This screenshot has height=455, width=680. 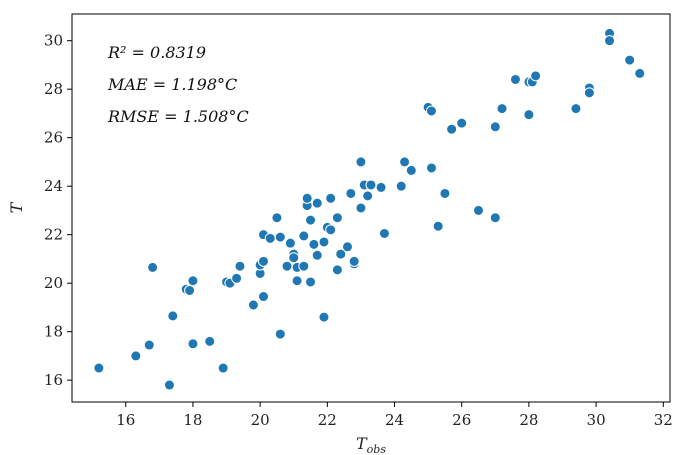 What do you see at coordinates (53, 332) in the screenshot?
I see `y-tick-label: 18` at bounding box center [53, 332].